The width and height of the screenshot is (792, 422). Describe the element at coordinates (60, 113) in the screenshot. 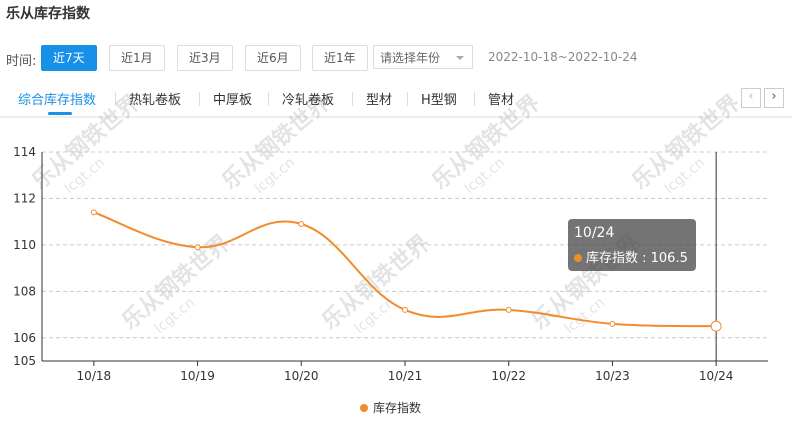

I see `tab-underline` at that location.